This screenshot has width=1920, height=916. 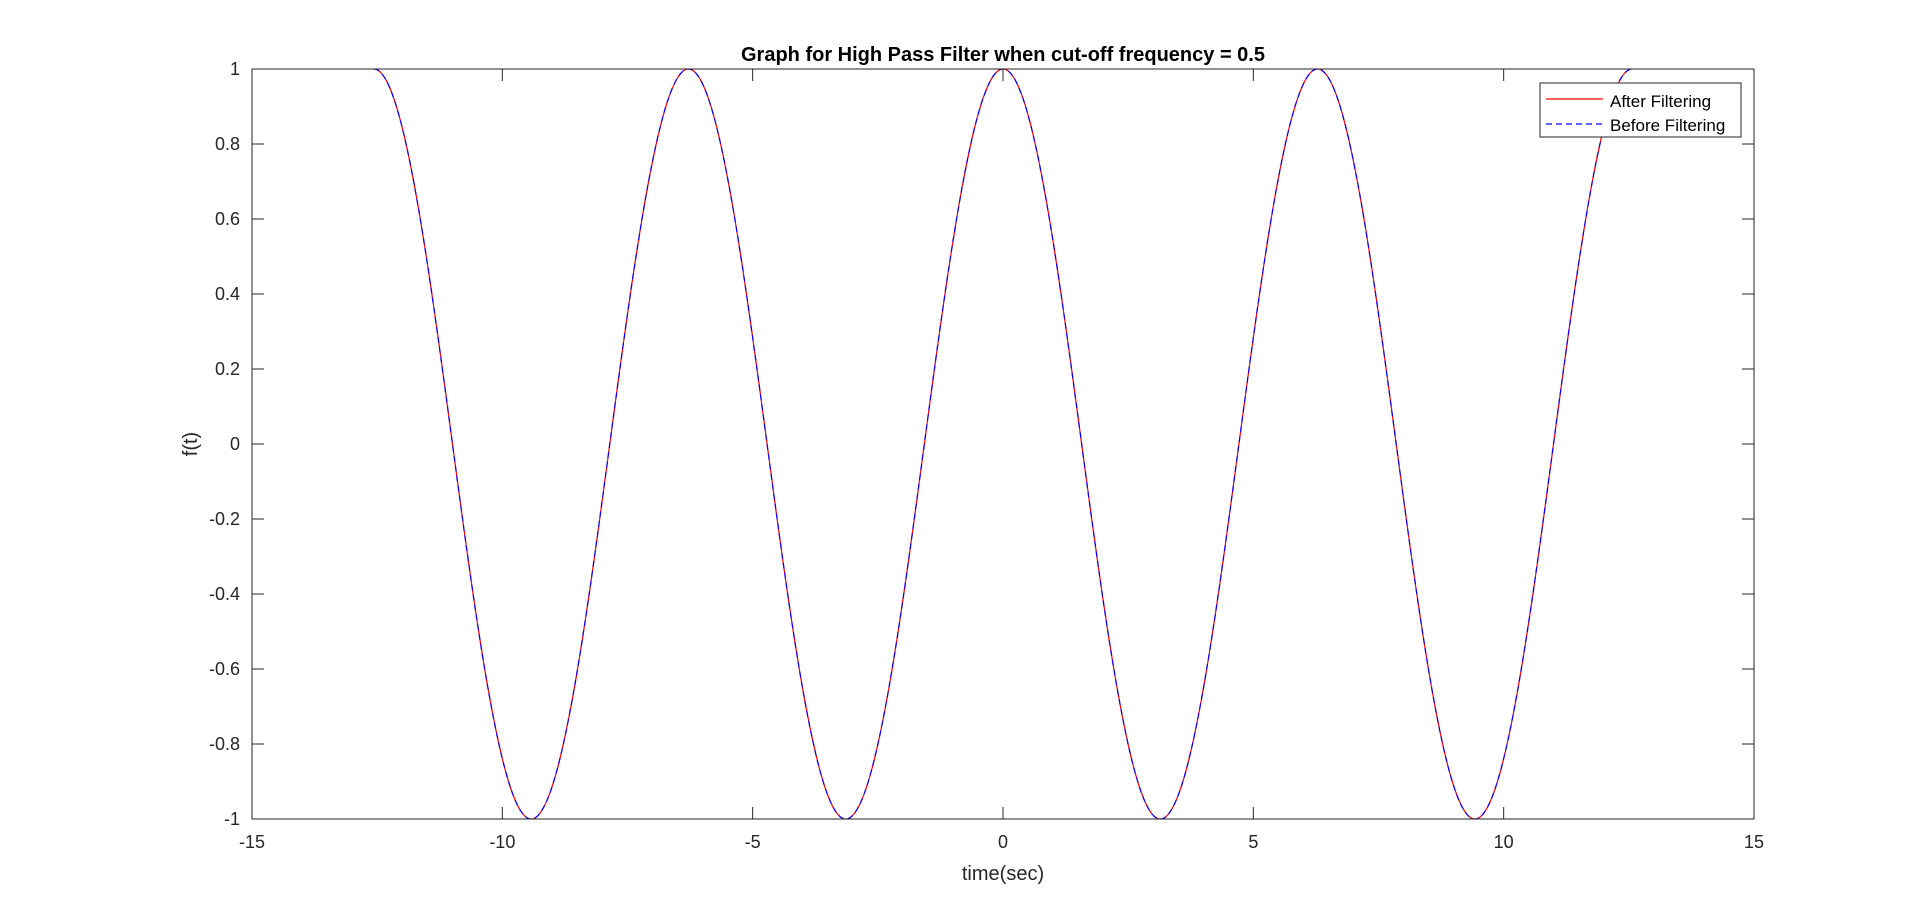 What do you see at coordinates (227, 369) in the screenshot?
I see `y-tick-label: 0.2` at bounding box center [227, 369].